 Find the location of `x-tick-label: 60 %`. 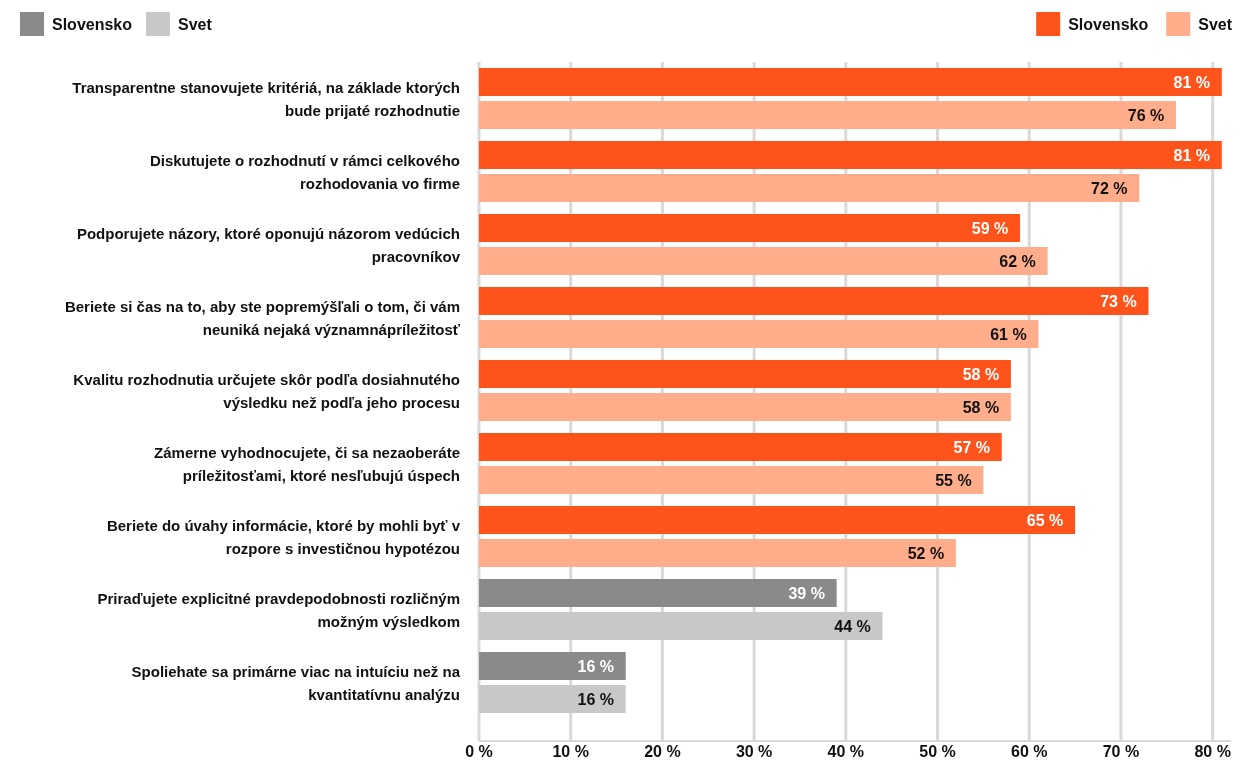

x-tick-label: 60 % is located at coordinates (1029, 751).